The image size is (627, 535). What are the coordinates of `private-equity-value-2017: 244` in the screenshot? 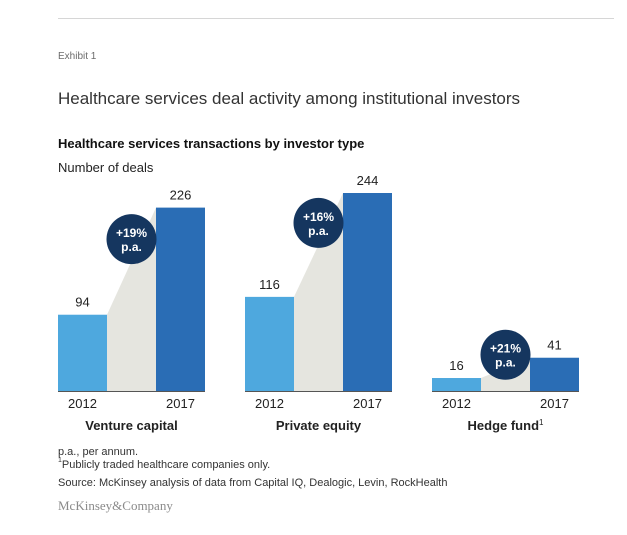 It's located at (368, 180).